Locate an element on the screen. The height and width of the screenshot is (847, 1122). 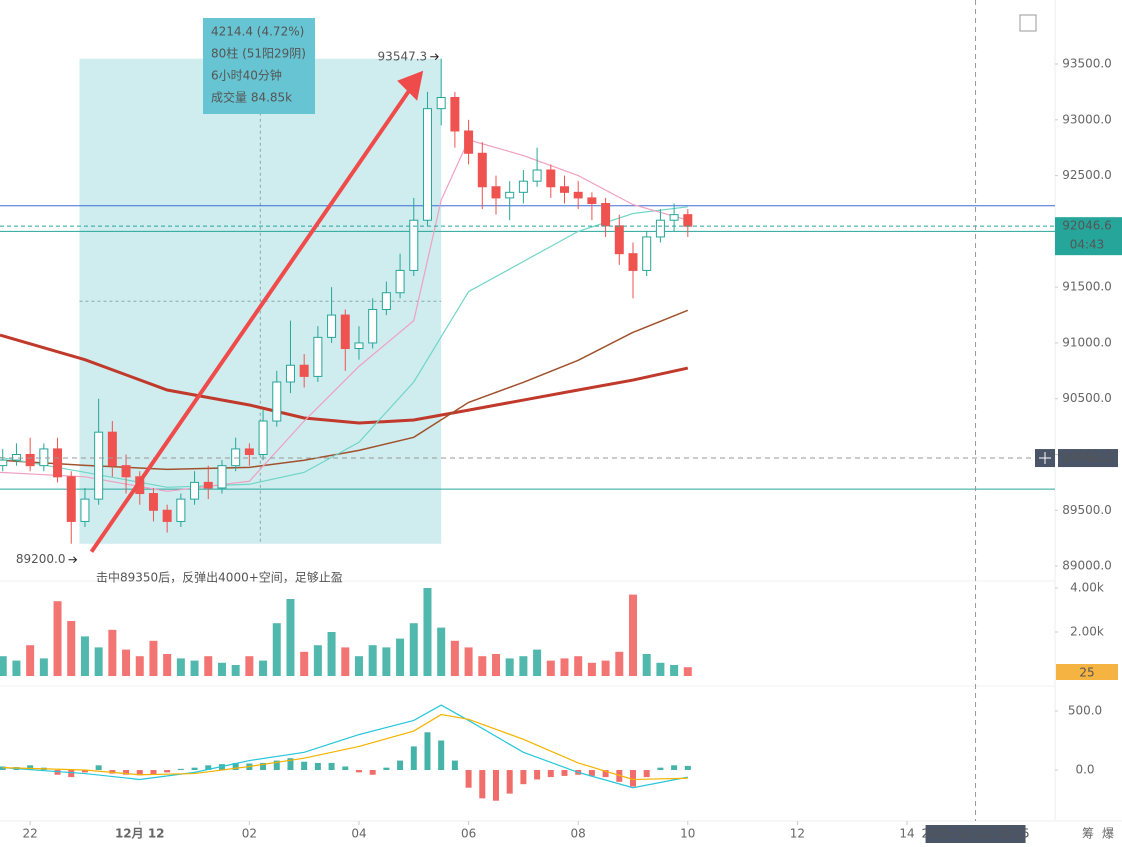
volume-tick-label: 2.00k is located at coordinates (1087, 632).